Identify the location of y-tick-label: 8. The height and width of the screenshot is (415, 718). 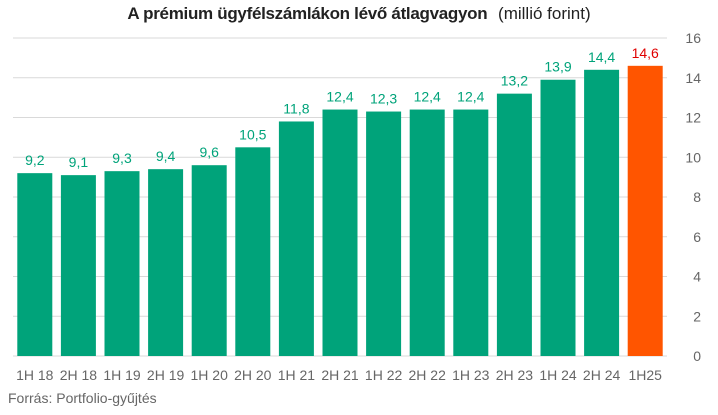
(697, 197).